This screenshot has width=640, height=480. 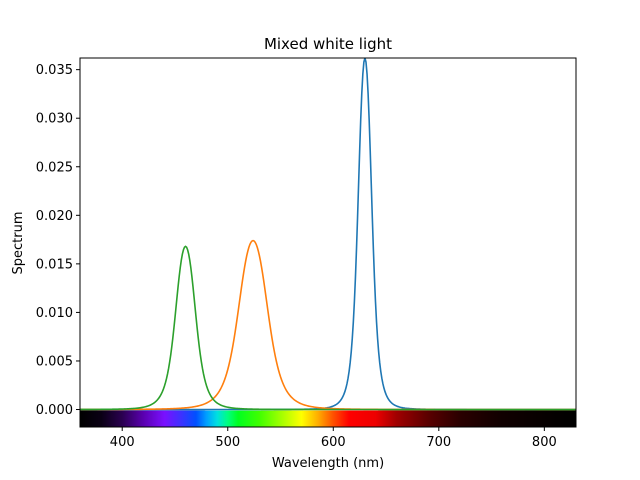 What do you see at coordinates (54, 70) in the screenshot?
I see `y-tick-label: 0.035` at bounding box center [54, 70].